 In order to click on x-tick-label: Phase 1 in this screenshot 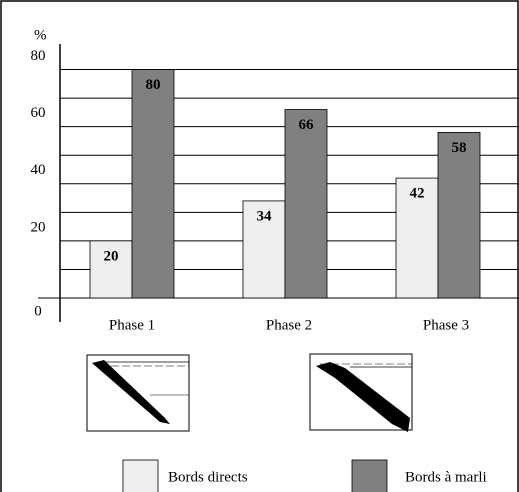, I will do `click(132, 325)`.